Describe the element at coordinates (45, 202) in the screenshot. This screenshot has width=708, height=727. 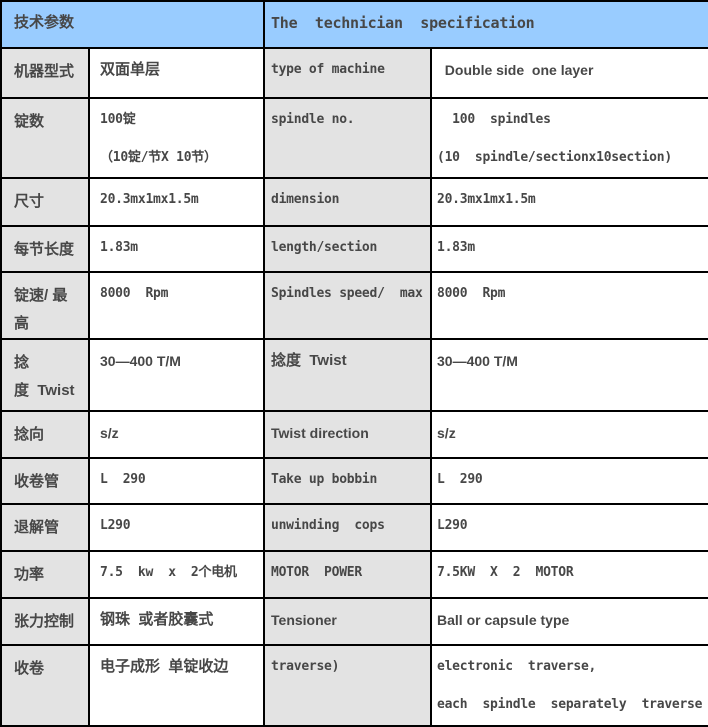
I see `cell-label-zh: 尺寸` at that location.